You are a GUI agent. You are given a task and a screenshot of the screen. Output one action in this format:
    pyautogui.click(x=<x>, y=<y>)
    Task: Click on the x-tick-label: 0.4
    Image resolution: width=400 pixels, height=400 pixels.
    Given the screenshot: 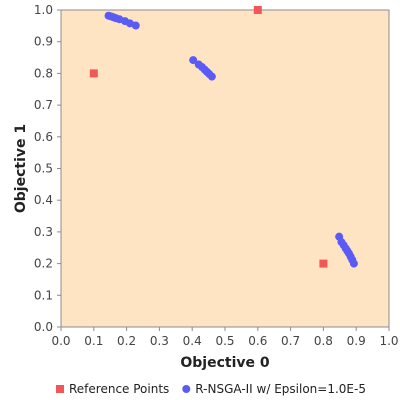 What is the action you would take?
    pyautogui.click(x=192, y=341)
    